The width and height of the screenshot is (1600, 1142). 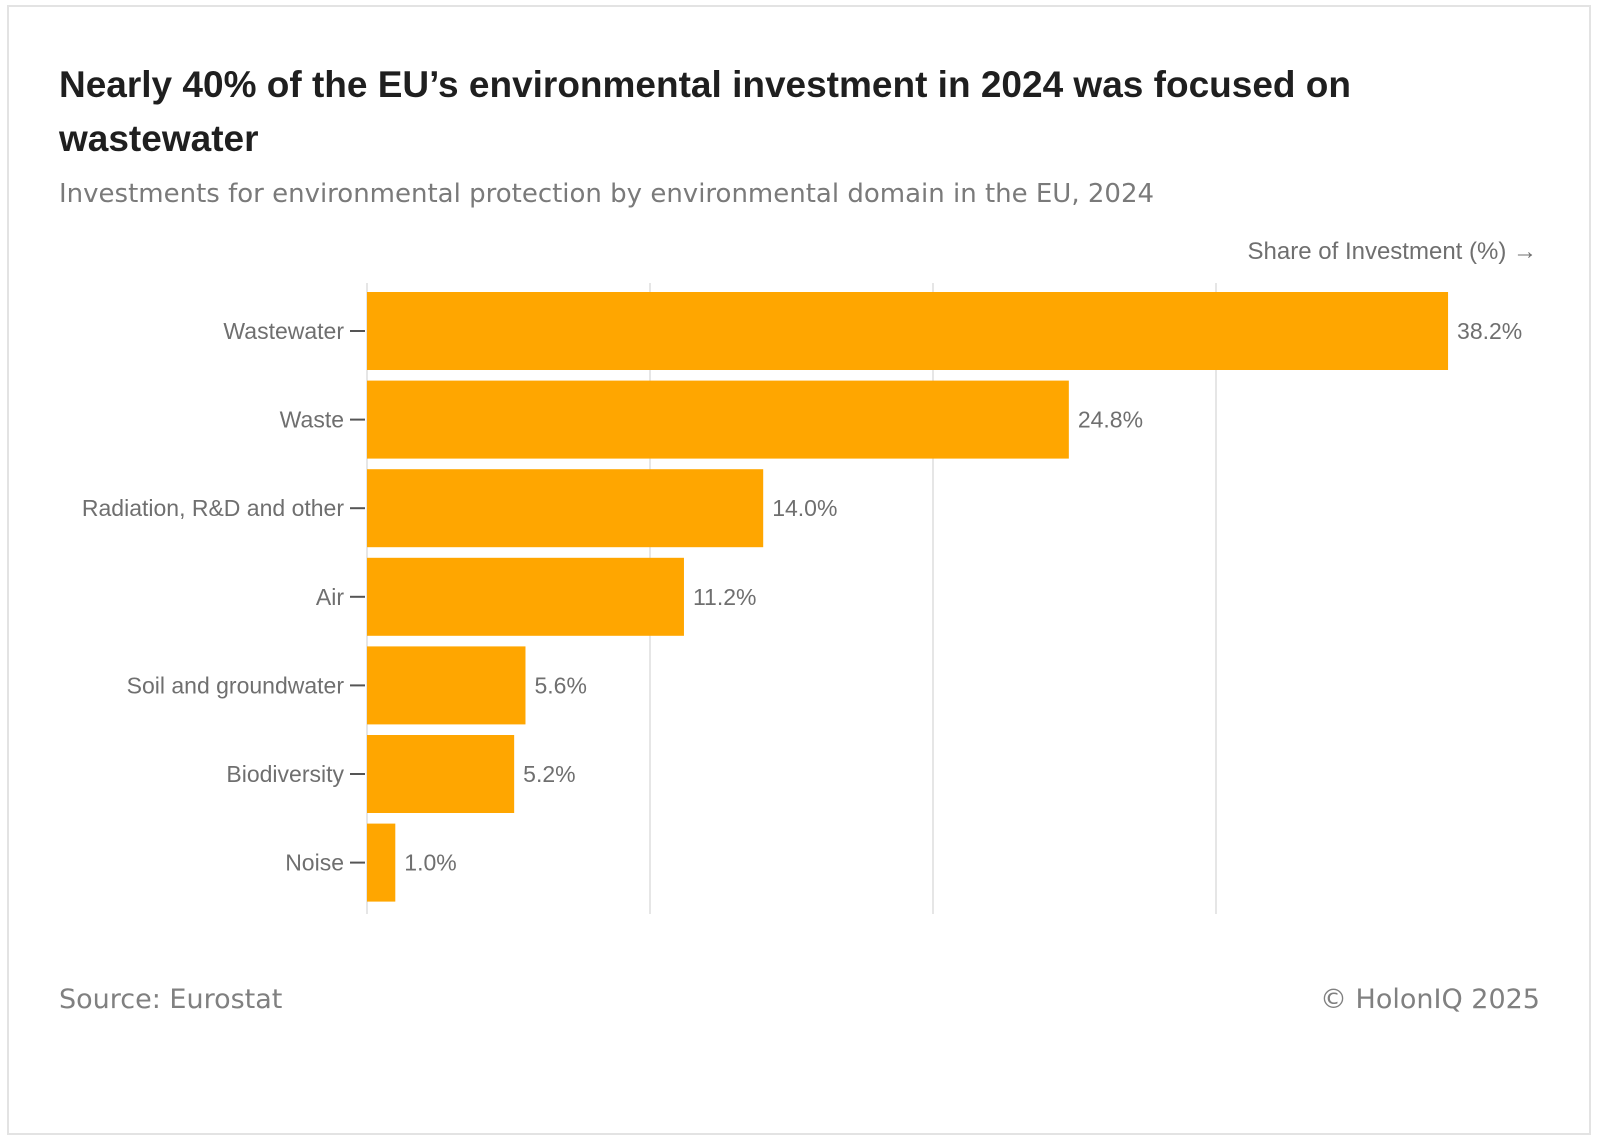 I want to click on value-label-wastewater: 38.2%, so click(x=1489, y=331).